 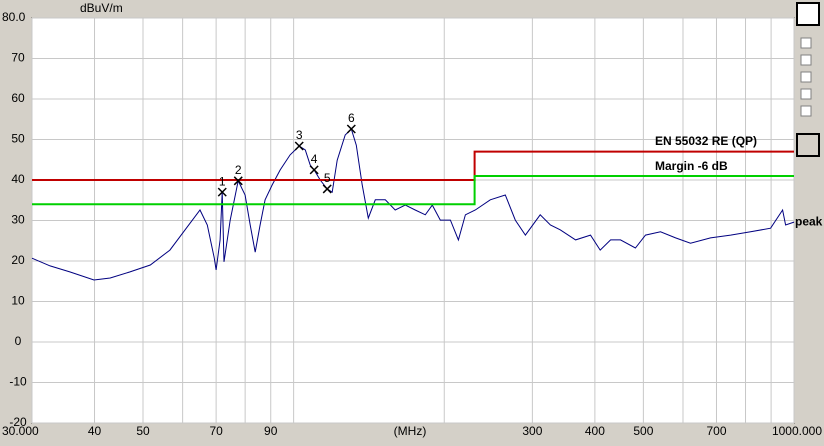 What do you see at coordinates (18, 260) in the screenshot?
I see `y-tick-label: 20` at bounding box center [18, 260].